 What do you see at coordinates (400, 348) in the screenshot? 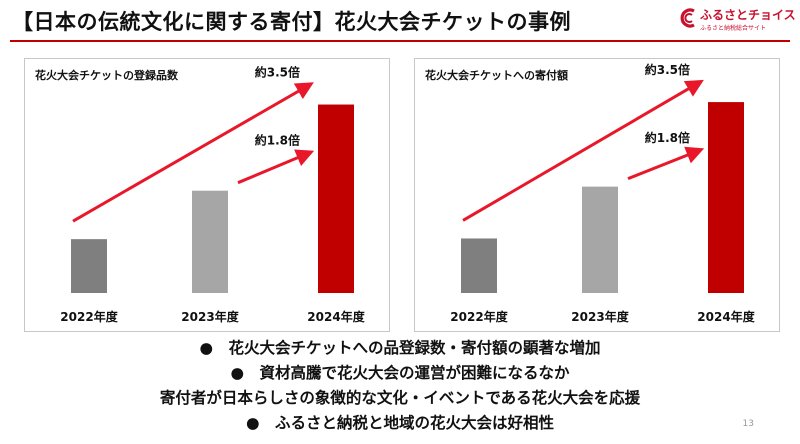
I see `bullet-line: ● 花火大会チケットへの品登録数・寄付額の顕著な増加` at bounding box center [400, 348].